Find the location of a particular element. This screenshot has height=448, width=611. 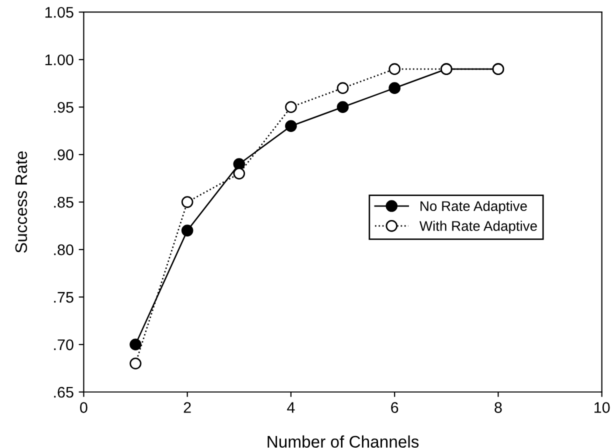

y-tick-label: .70 is located at coordinates (64, 344).